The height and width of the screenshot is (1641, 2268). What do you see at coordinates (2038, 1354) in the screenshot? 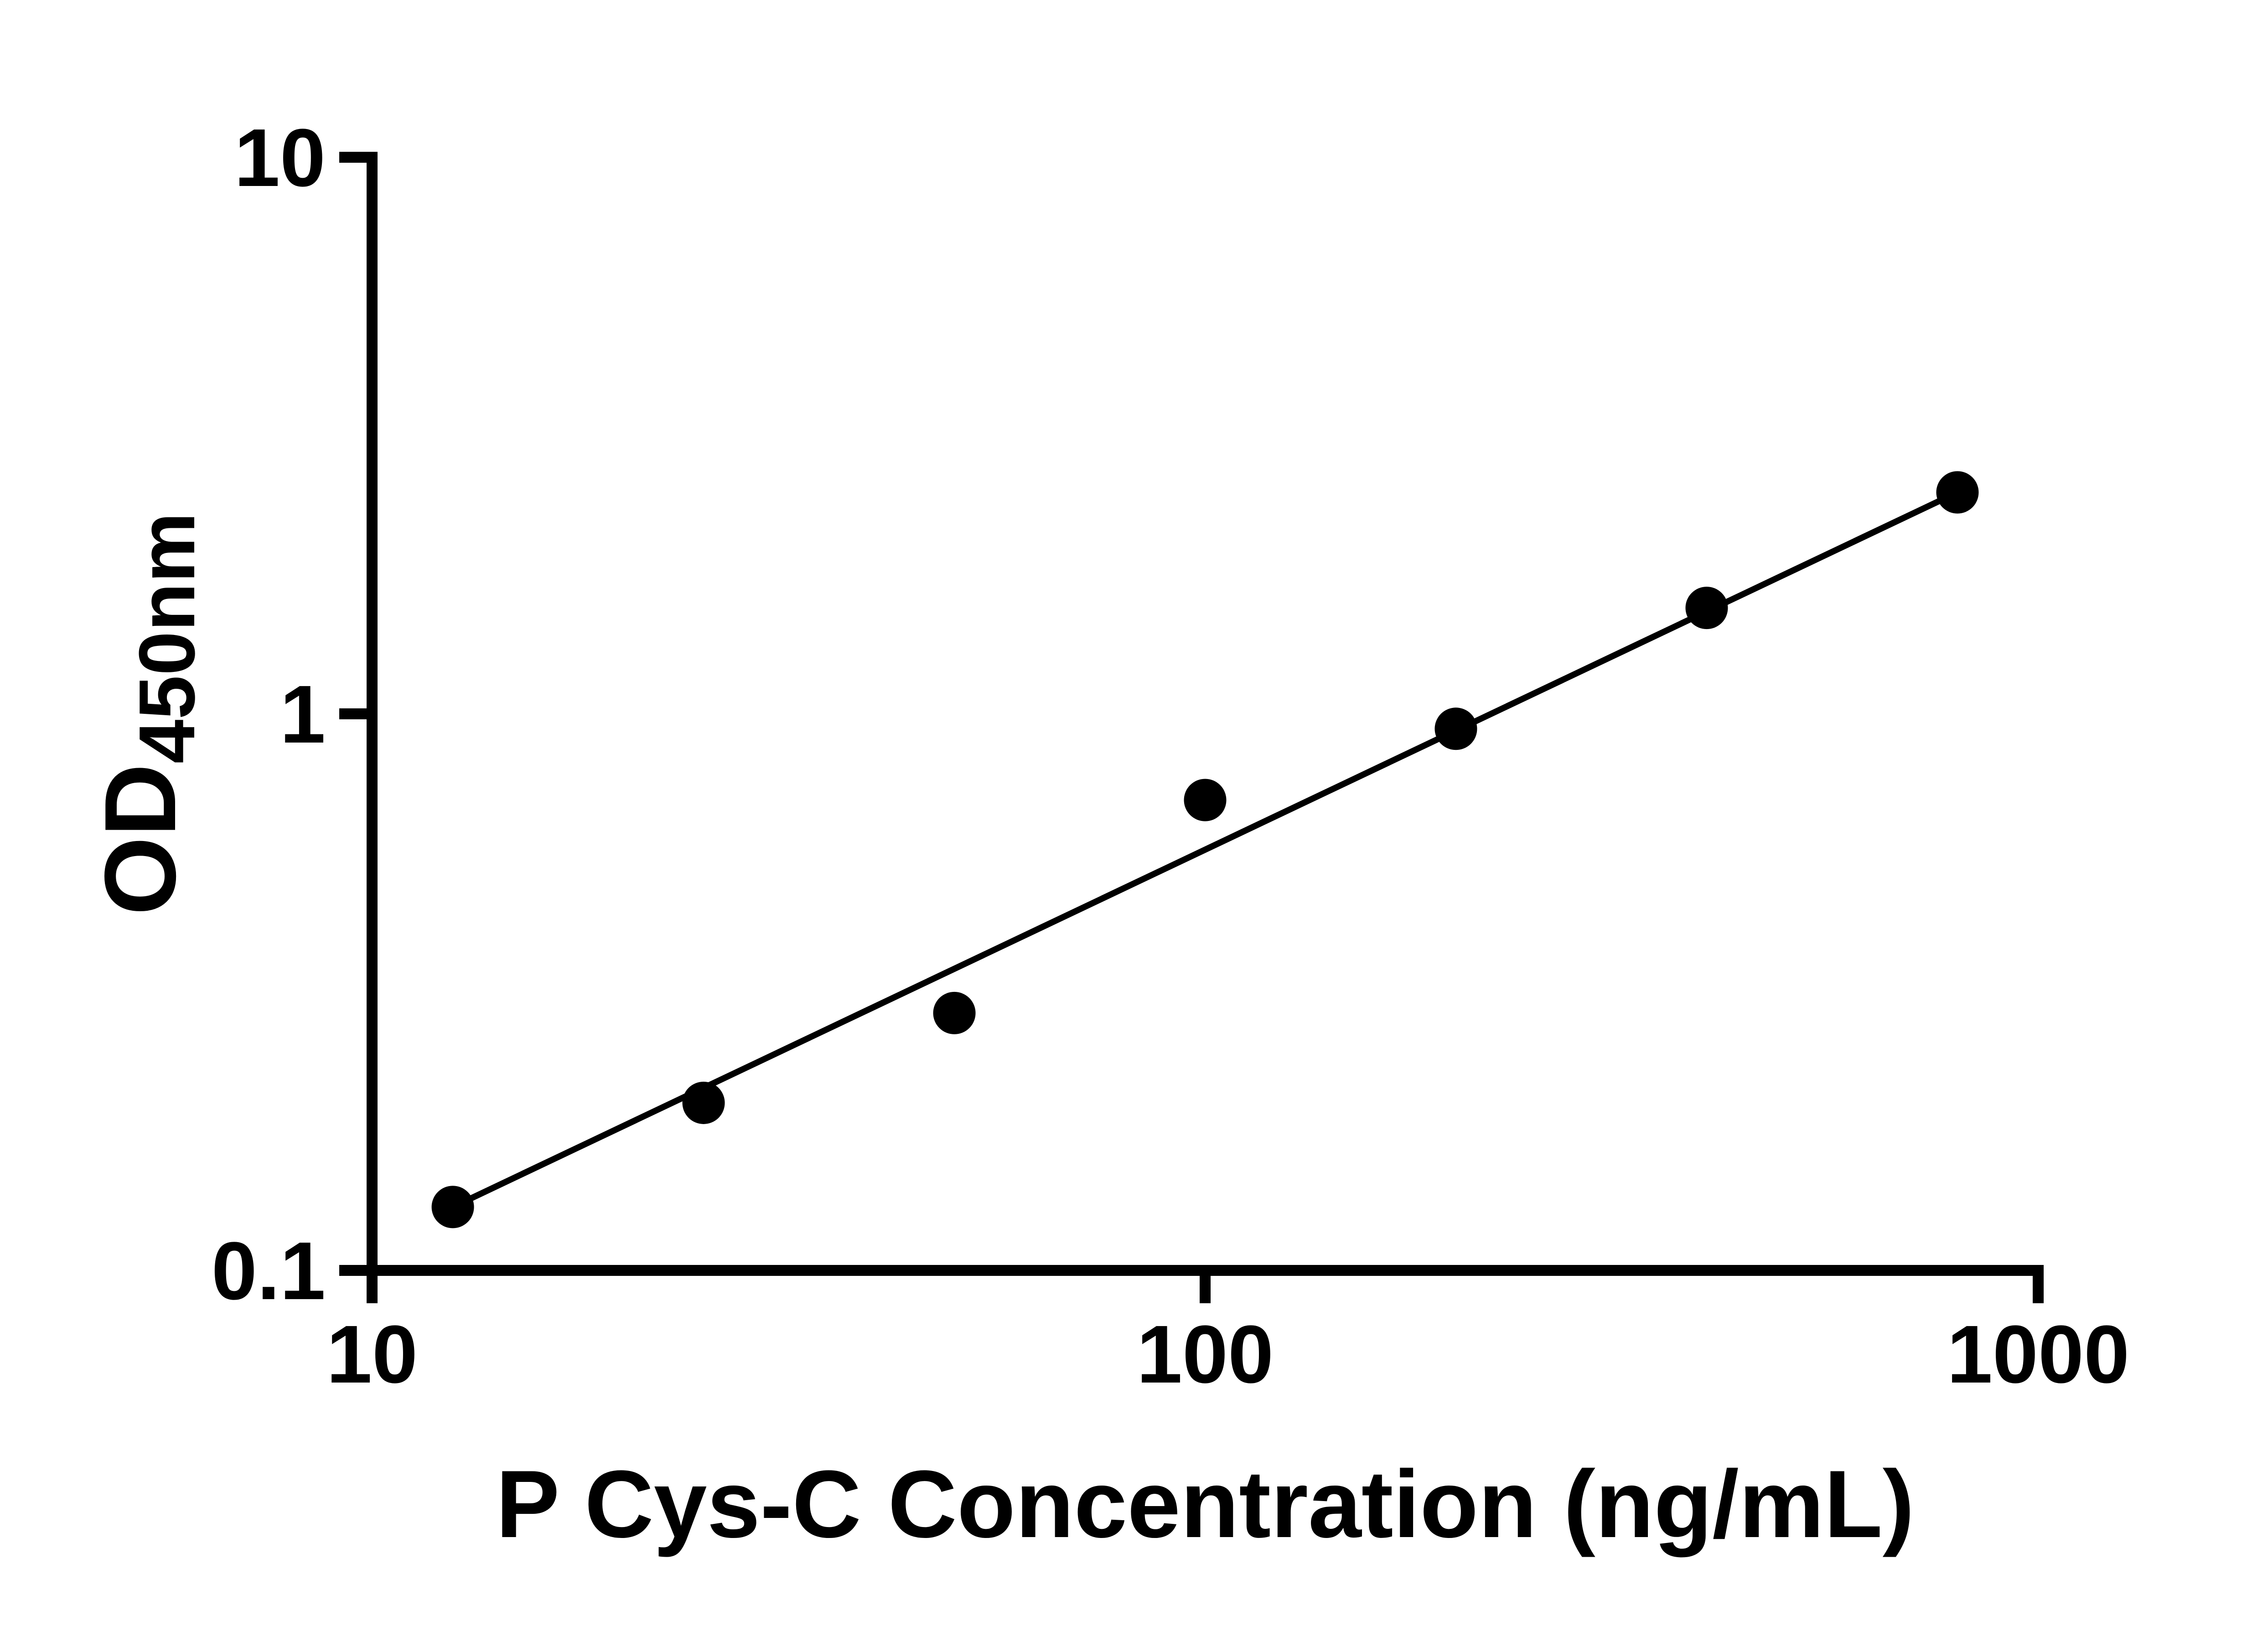
I see `x-axis-tick-label: 1000` at bounding box center [2038, 1354].